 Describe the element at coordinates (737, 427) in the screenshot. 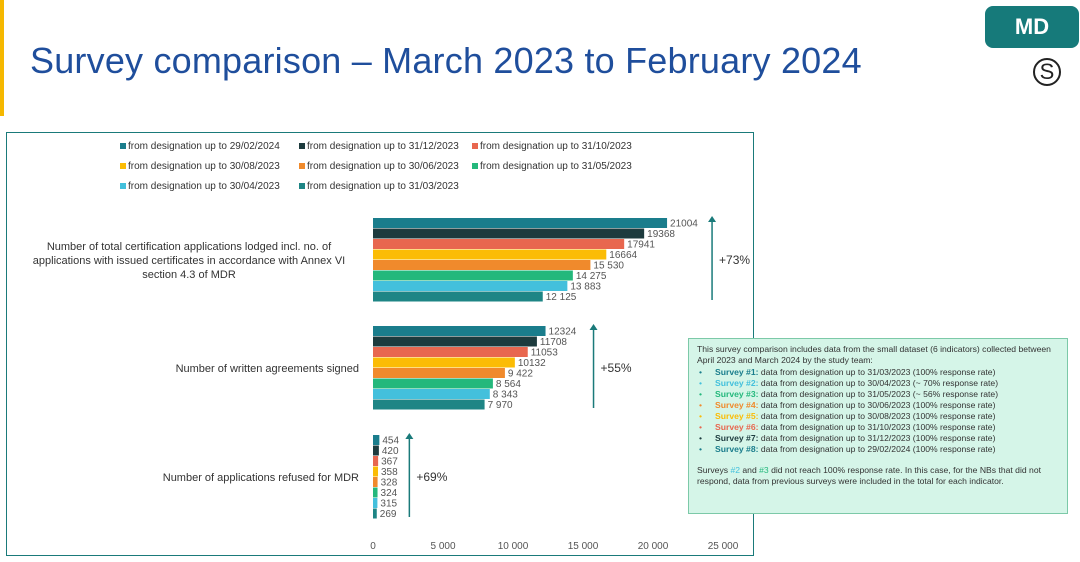

I see `survey-name: Survey #6:` at that location.